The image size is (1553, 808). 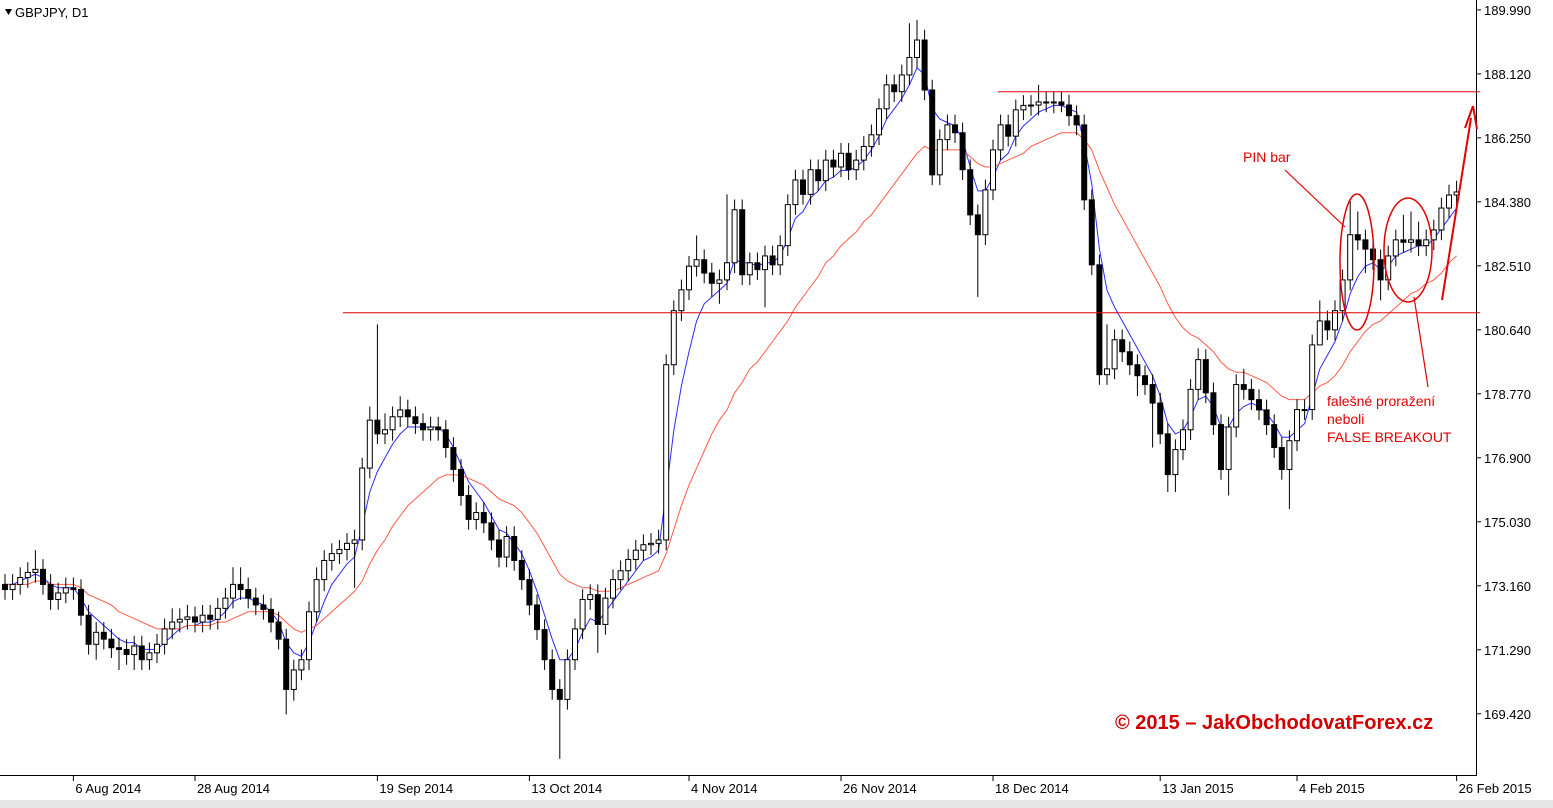 I want to click on bottom-strip, so click(x=776, y=804).